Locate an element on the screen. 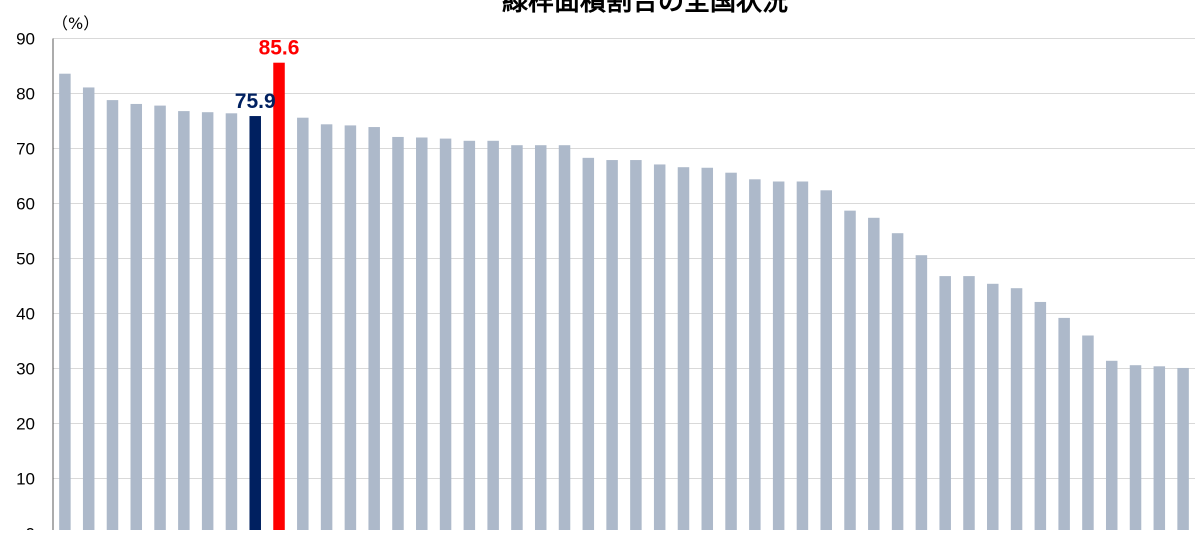 The width and height of the screenshot is (1197, 534). data-labels: 75.9 85.6 is located at coordinates (267, 75).